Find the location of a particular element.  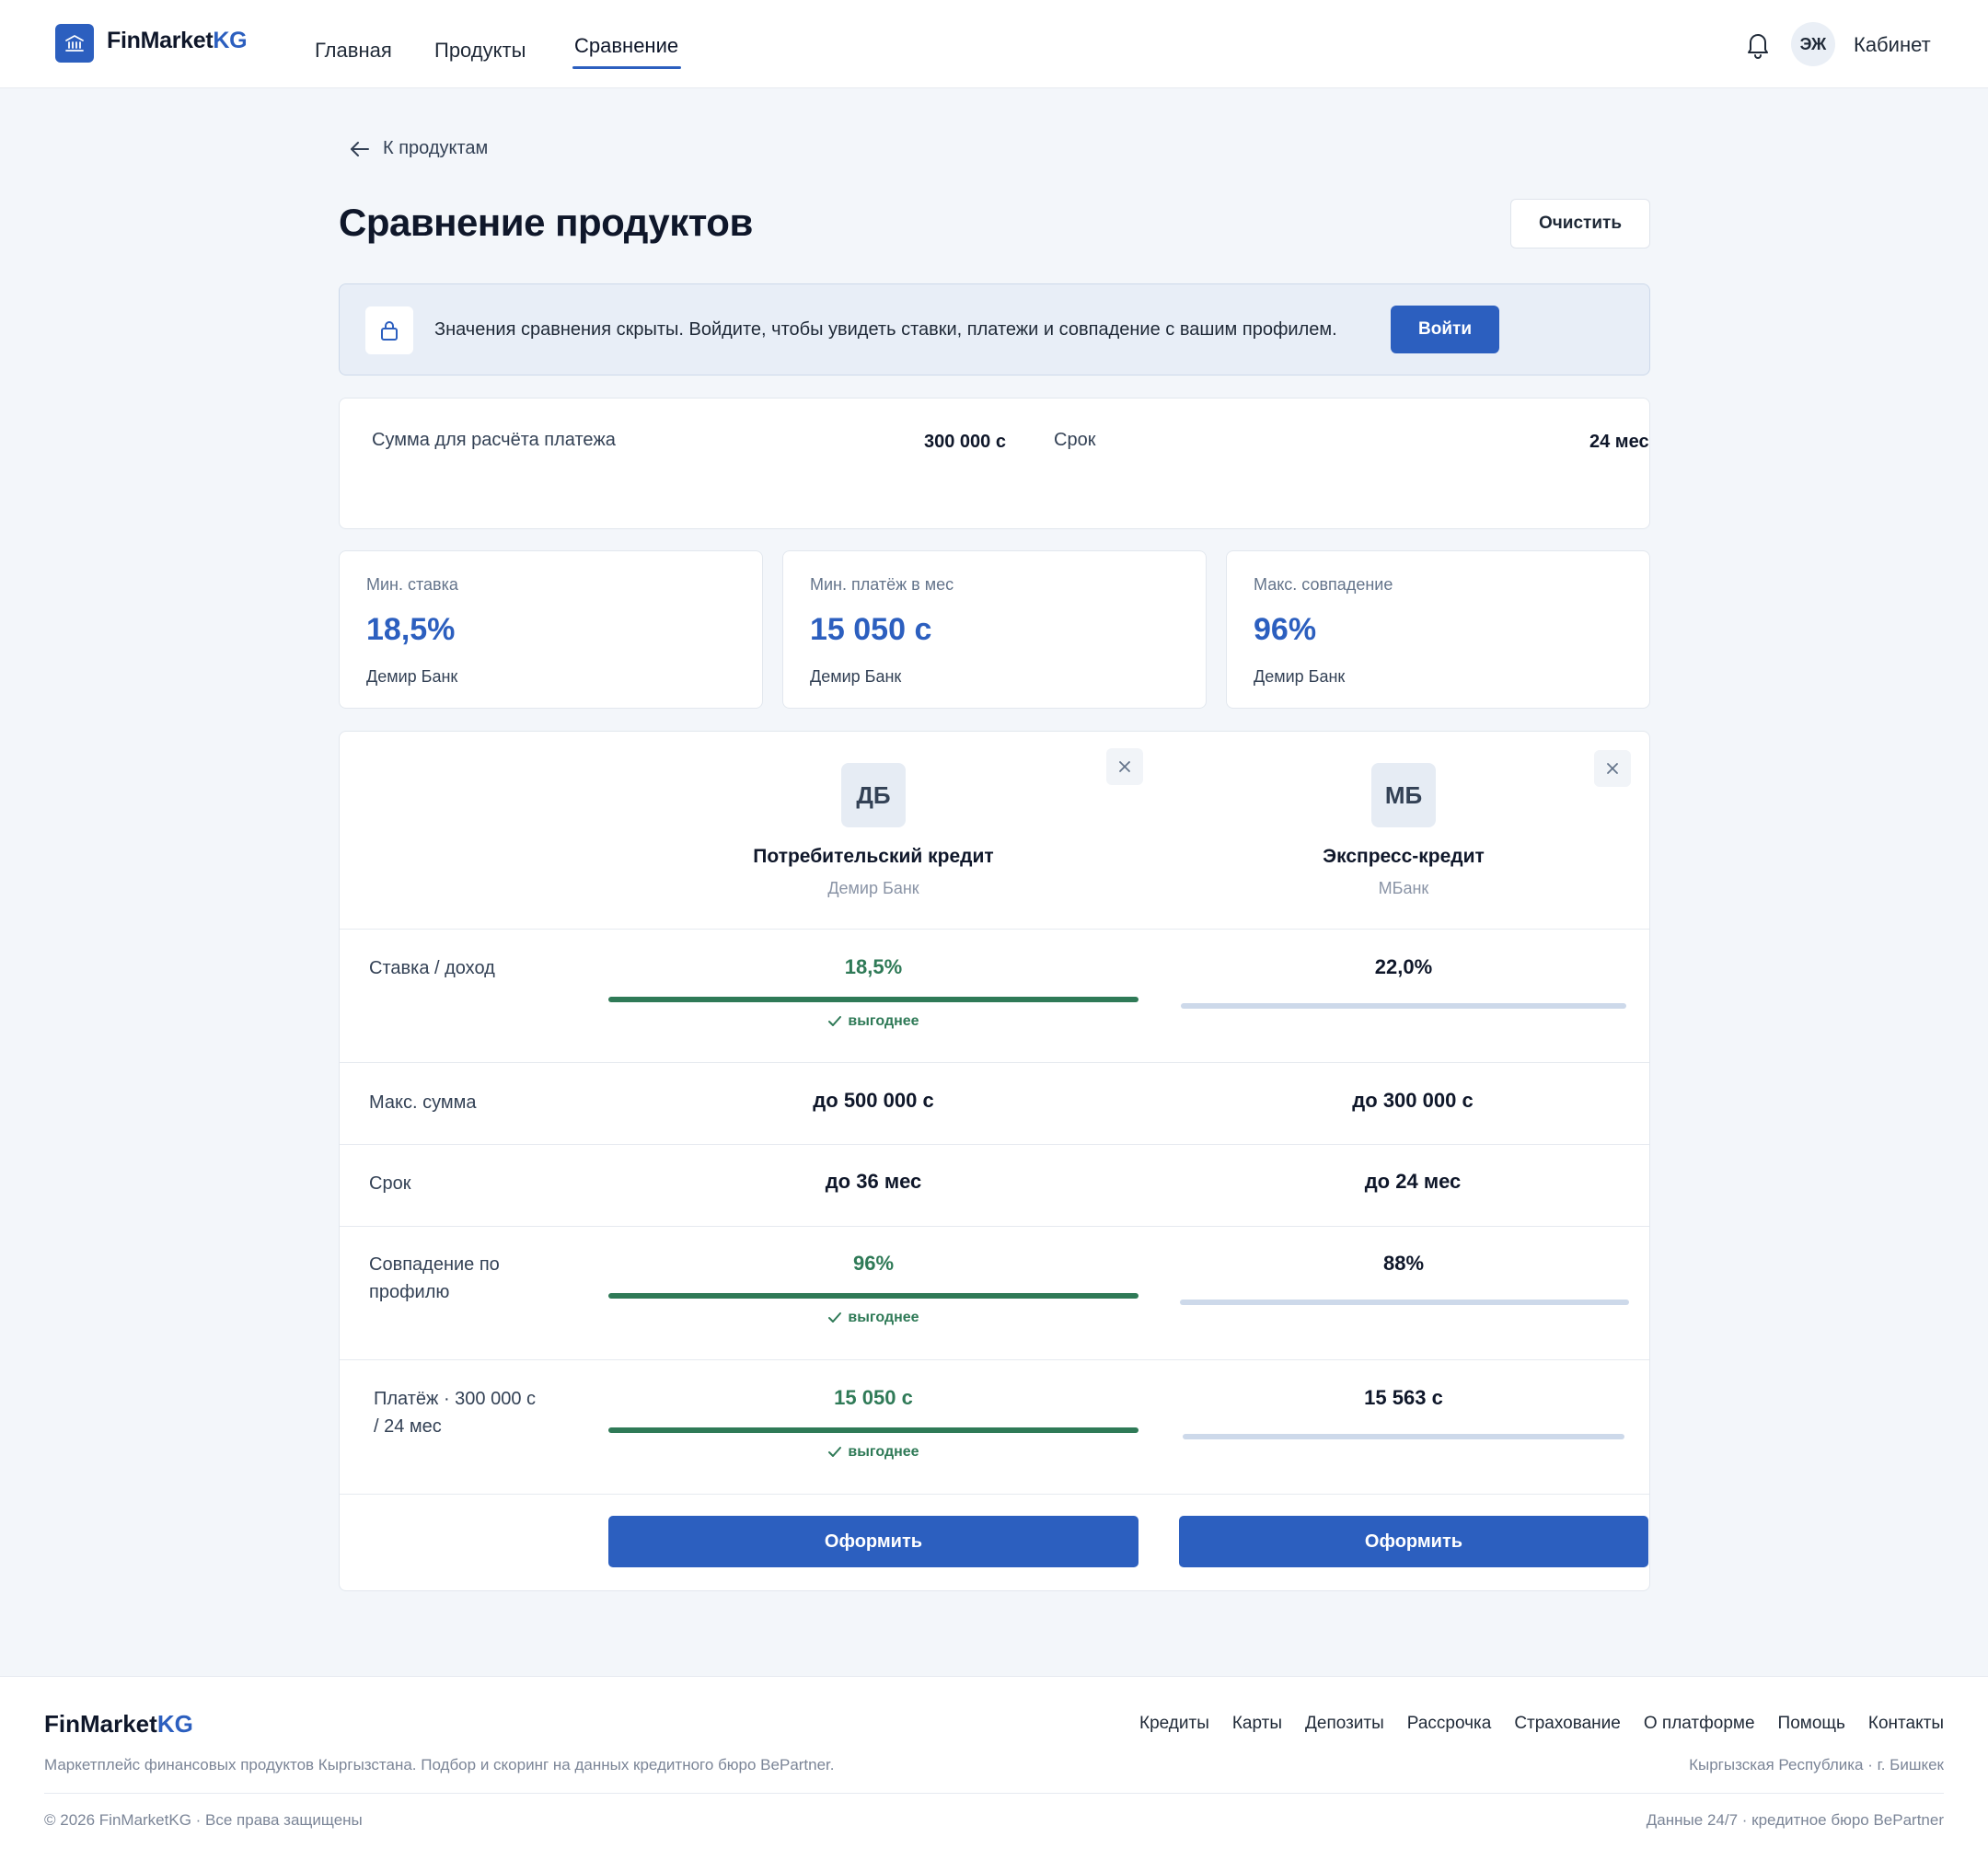

login-button: Войти is located at coordinates (1445, 330).